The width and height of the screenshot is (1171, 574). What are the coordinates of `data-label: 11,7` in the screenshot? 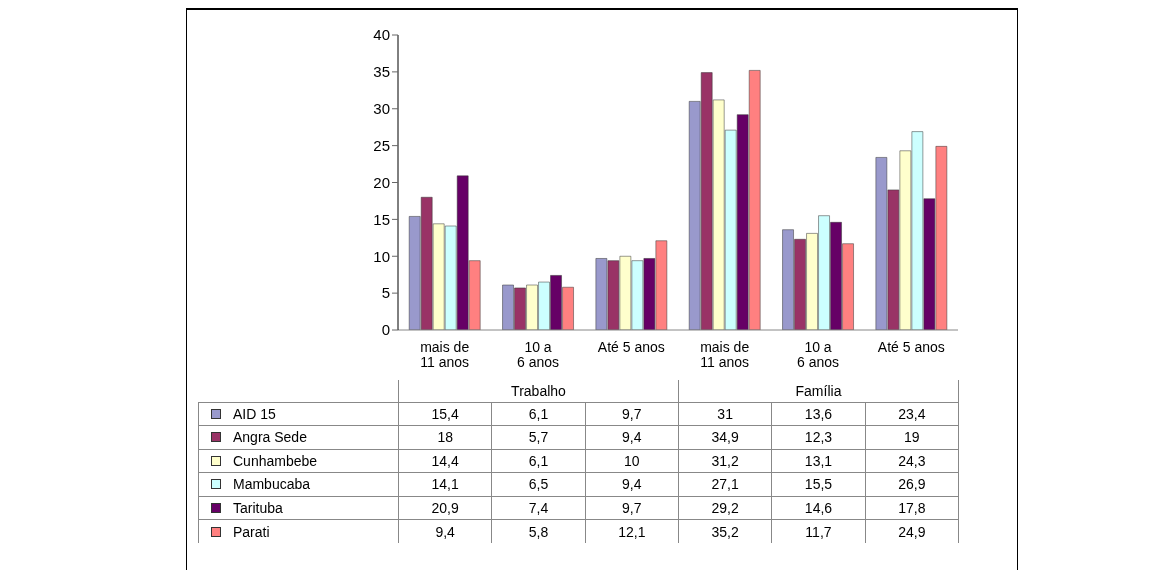 It's located at (818, 531).